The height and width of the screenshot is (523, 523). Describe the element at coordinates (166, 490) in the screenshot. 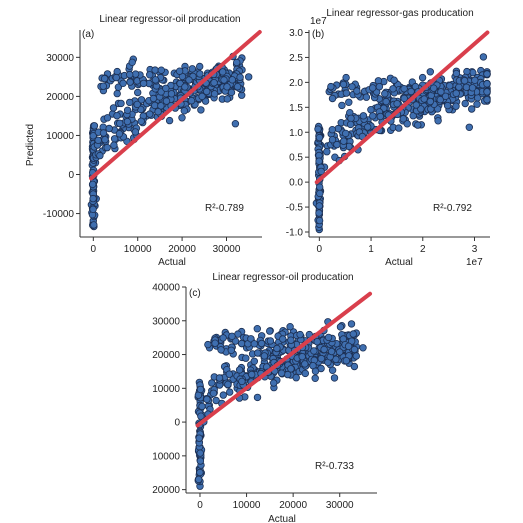

I see `panel-c-ytick-label: 20000` at that location.